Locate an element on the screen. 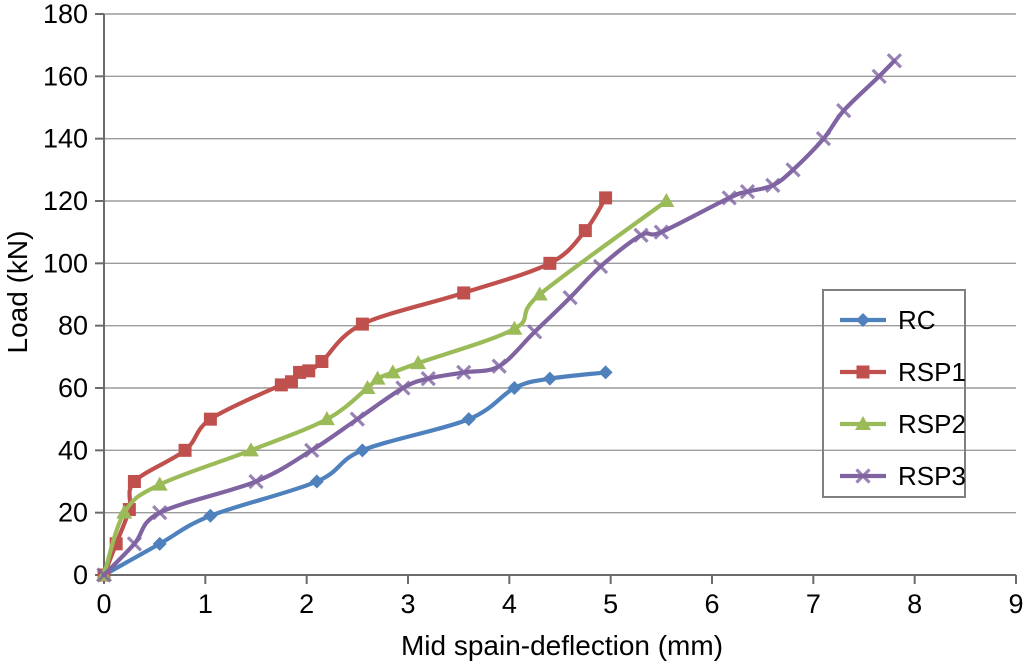  legend-item-rc: RC is located at coordinates (894, 320).